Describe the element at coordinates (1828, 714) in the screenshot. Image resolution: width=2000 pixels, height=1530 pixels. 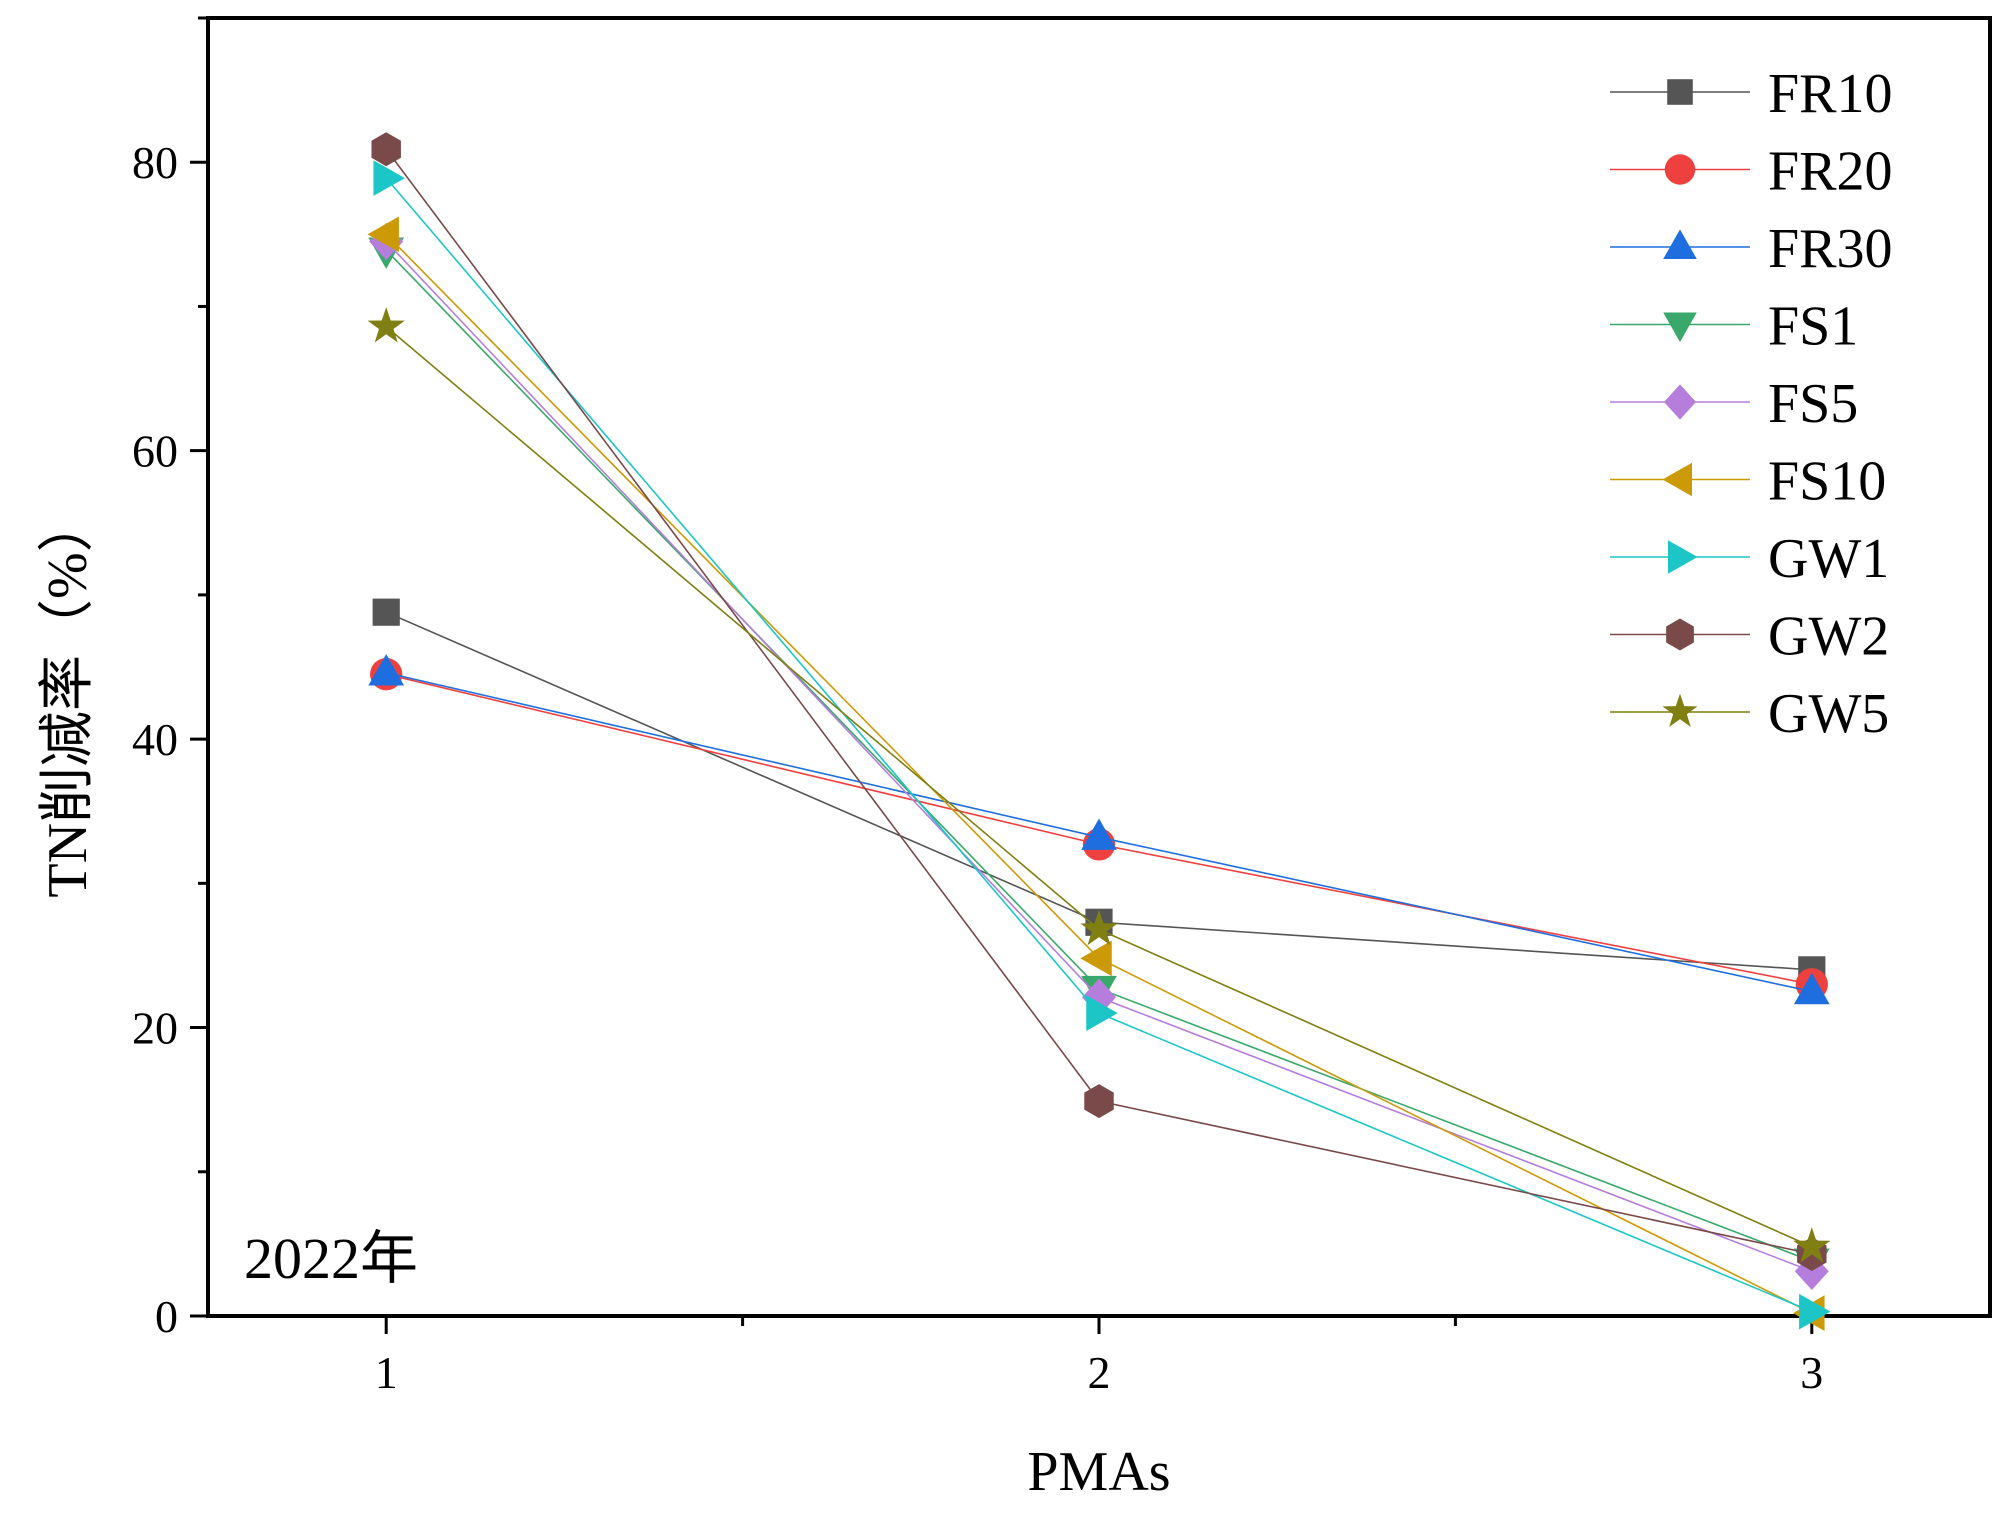
I see `legend-label: GW5` at that location.